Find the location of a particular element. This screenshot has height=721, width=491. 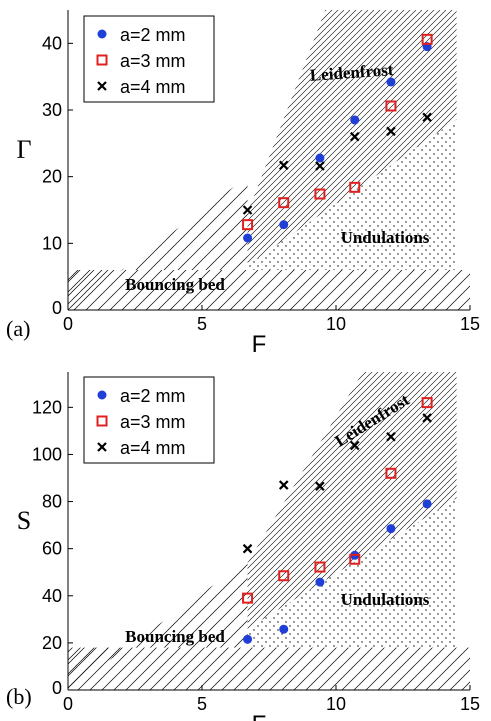

panel-label: (b) is located at coordinates (19, 696).